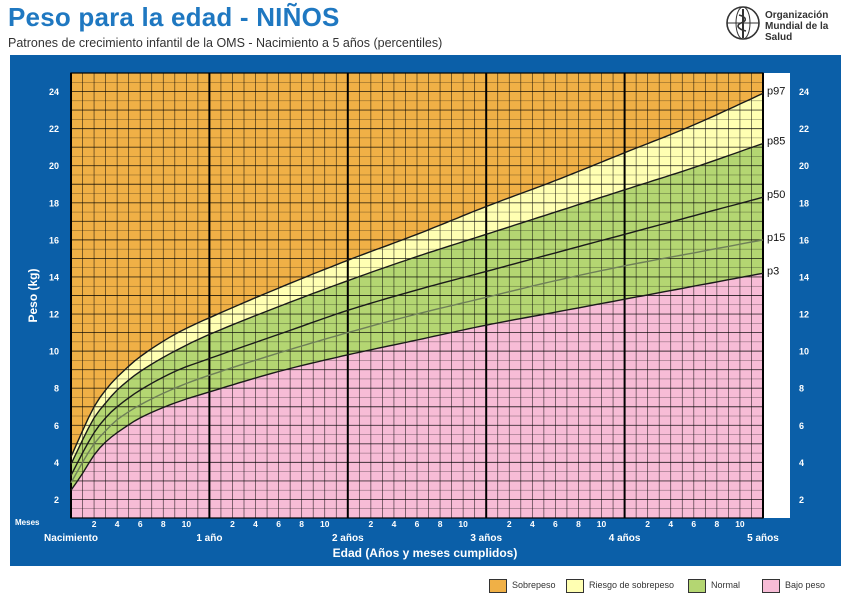 This screenshot has width=861, height=613. Describe the element at coordinates (575, 586) in the screenshot. I see `legend-swatch-riesgo` at that location.